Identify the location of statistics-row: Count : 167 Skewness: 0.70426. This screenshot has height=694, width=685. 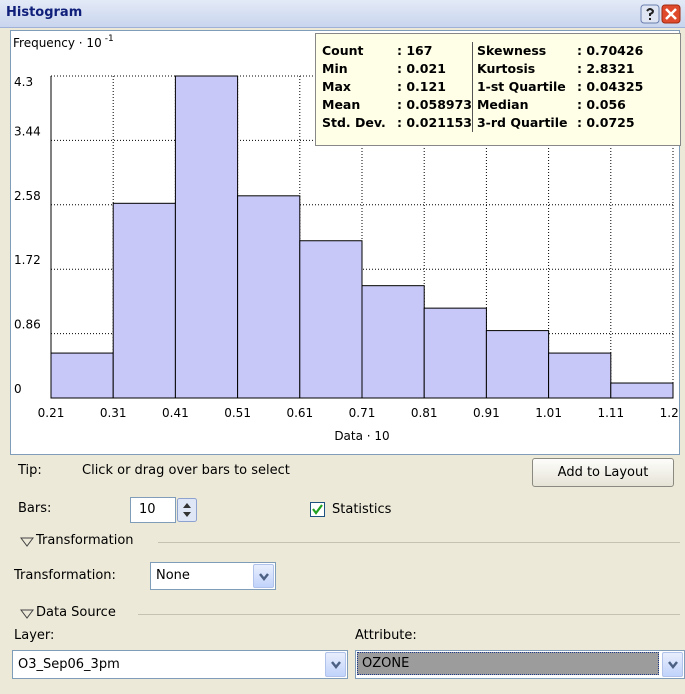
(482, 51).